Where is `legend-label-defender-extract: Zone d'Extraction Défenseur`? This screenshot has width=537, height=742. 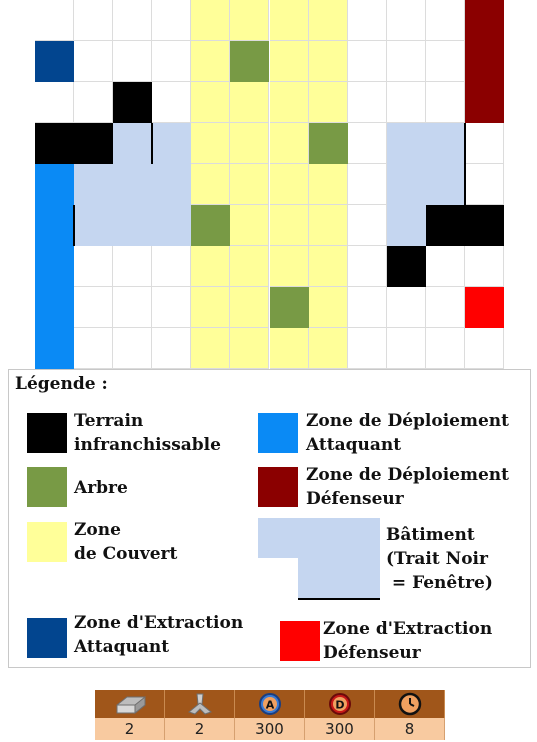 legend-label-defender-extract: Zone d'Extraction Défenseur is located at coordinates (408, 641).